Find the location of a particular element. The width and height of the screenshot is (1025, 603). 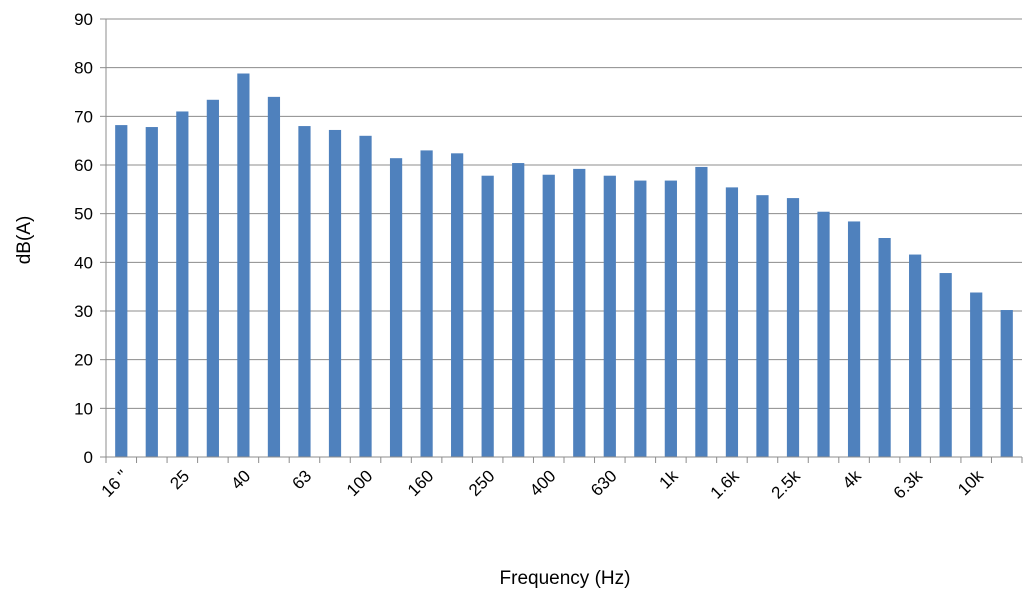

bar-6.3k is located at coordinates (915, 355).